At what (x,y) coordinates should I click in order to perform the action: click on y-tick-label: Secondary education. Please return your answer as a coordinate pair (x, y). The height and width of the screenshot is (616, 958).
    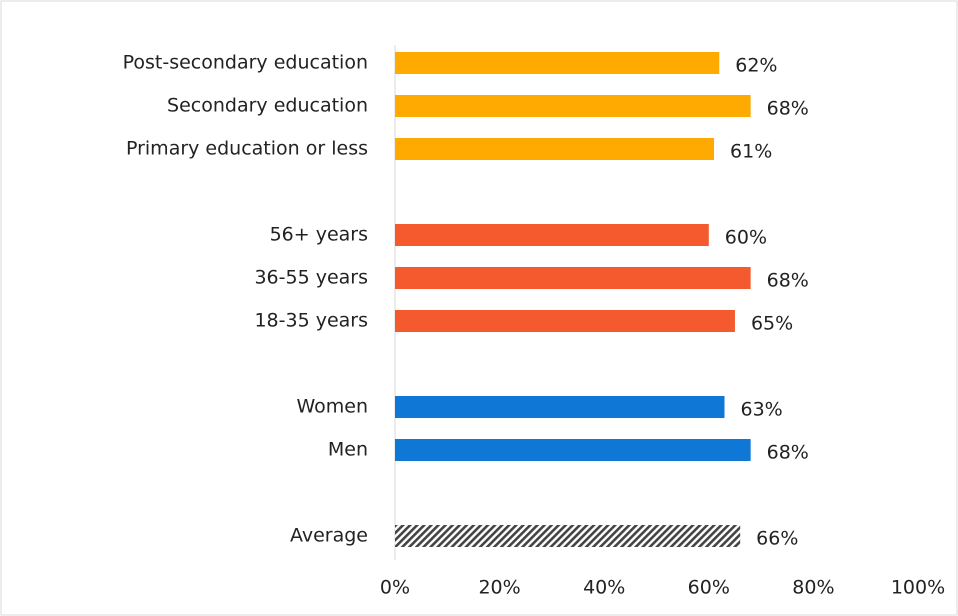
    Looking at the image, I should click on (267, 106).